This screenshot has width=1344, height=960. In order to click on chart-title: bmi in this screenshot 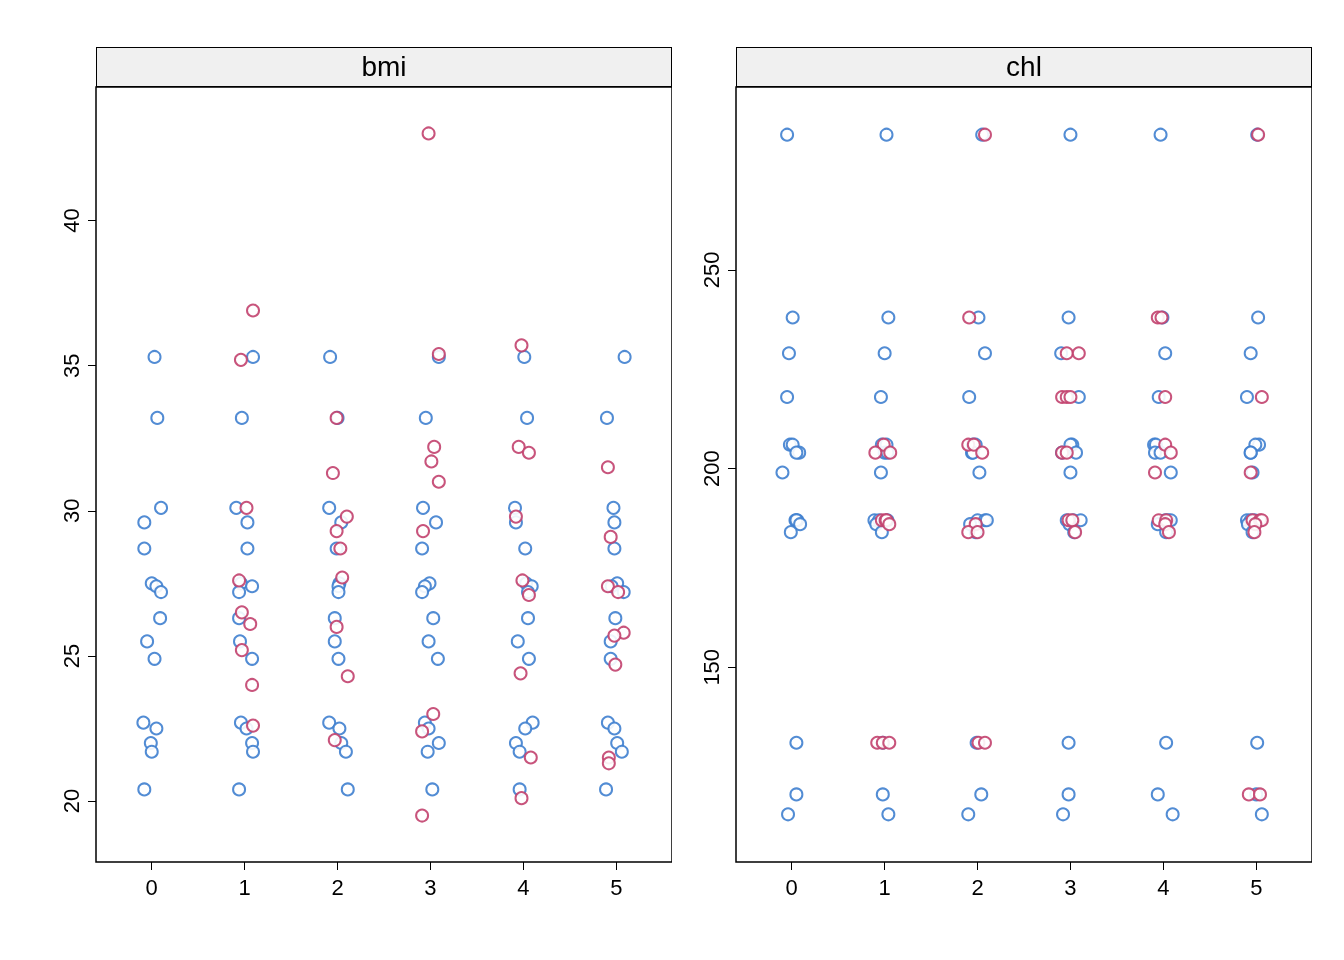, I will do `click(384, 67)`.